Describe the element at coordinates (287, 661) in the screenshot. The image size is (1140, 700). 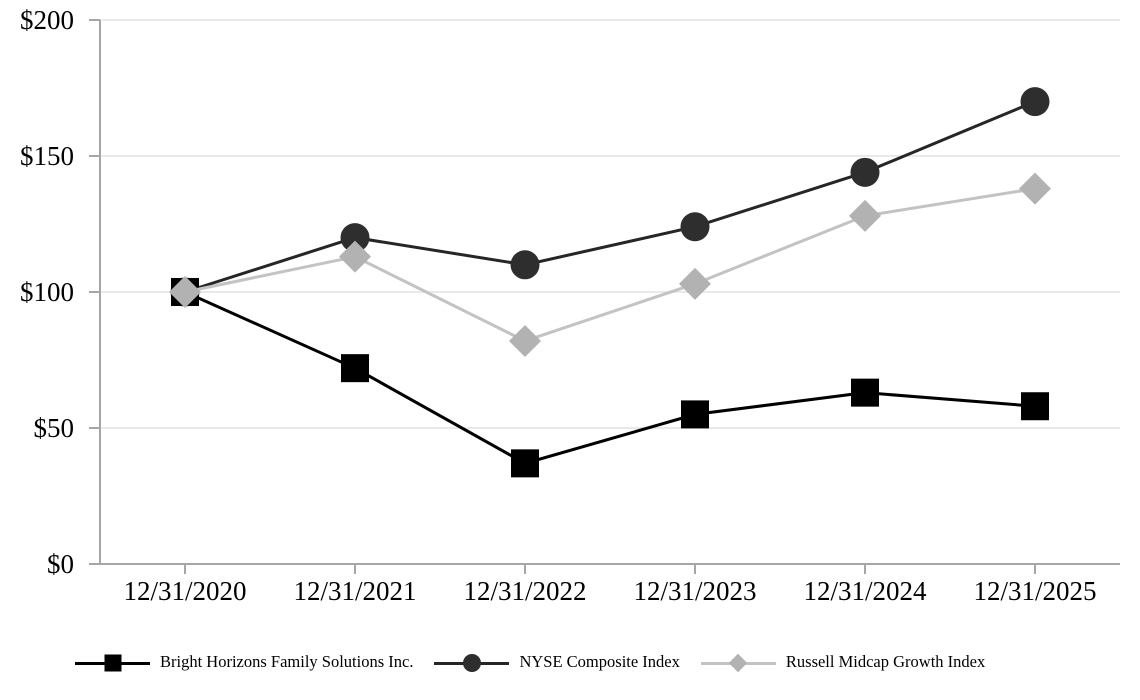
I see `legend-label-bright-horizons: Bright Horizons Family Solutions Inc.` at that location.